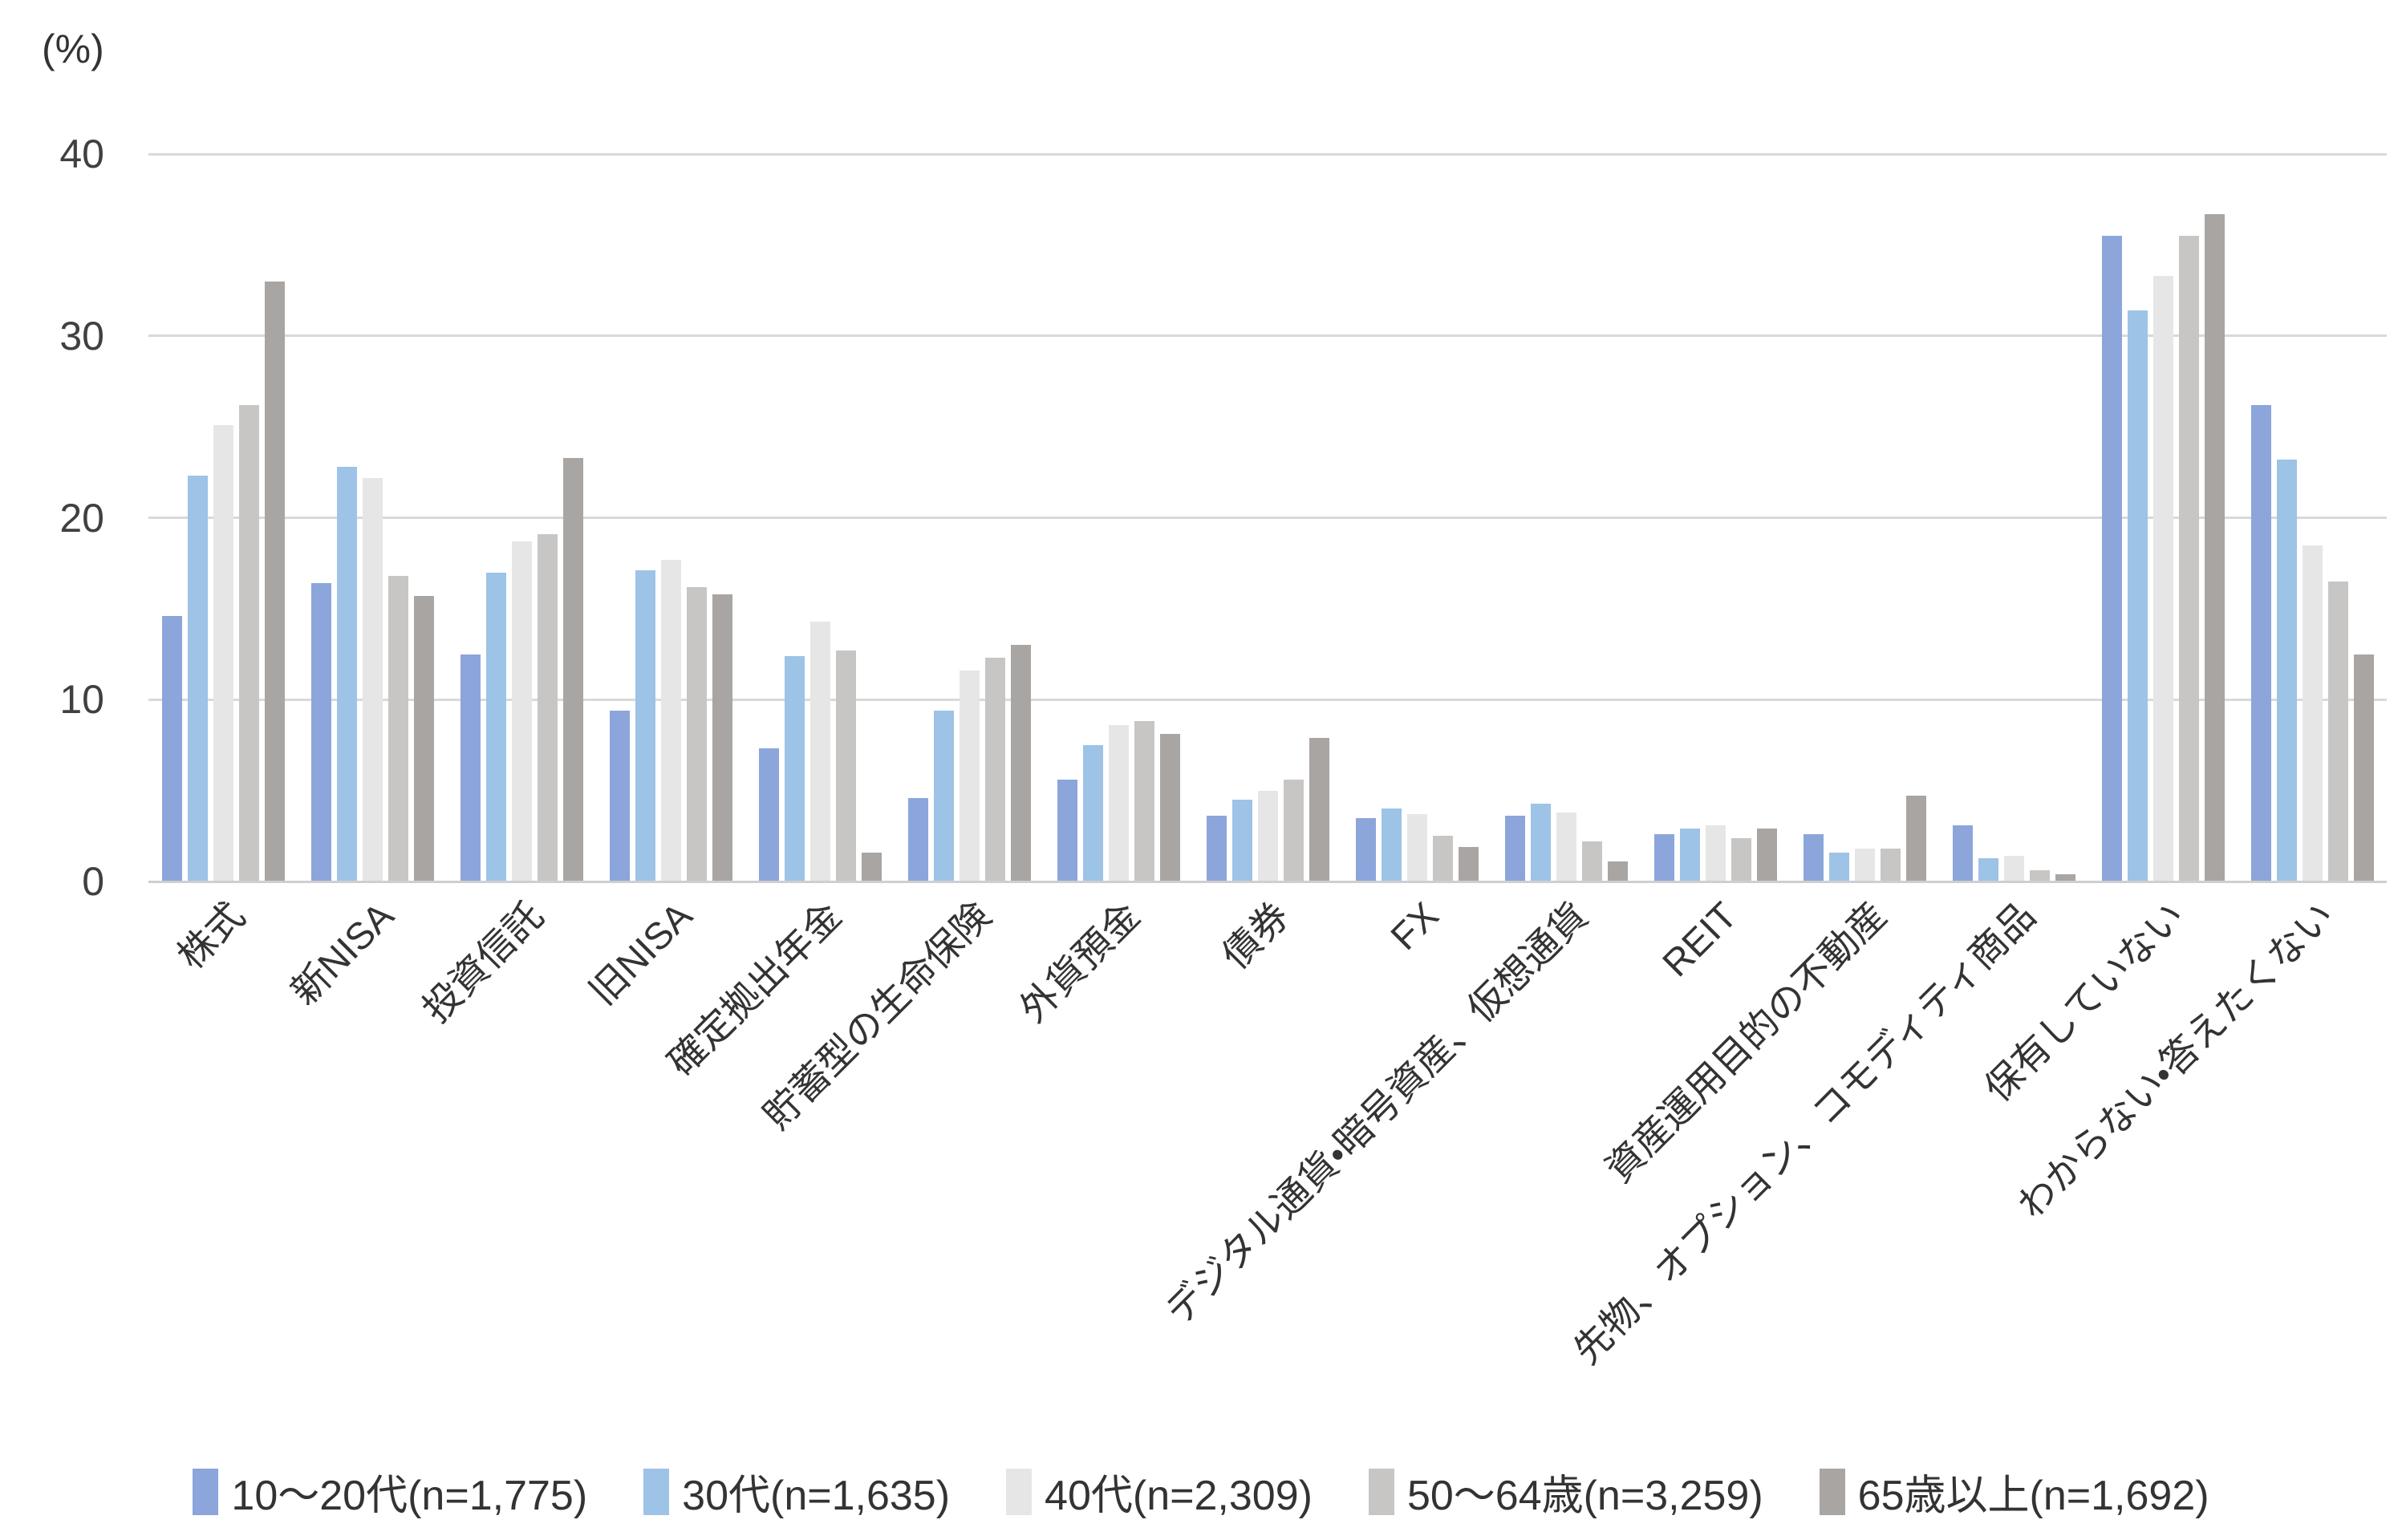 The width and height of the screenshot is (2402, 1540). What do you see at coordinates (2162, 578) in the screenshot?
I see `bar-series3-cat14` at bounding box center [2162, 578].